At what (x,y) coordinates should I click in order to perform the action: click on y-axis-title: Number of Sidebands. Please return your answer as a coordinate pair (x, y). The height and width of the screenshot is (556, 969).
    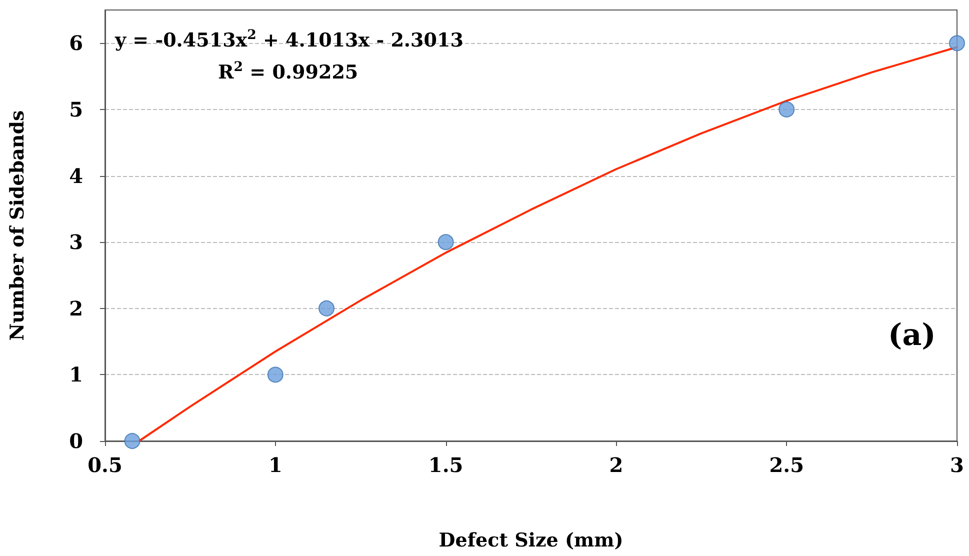
    Looking at the image, I should click on (17, 225).